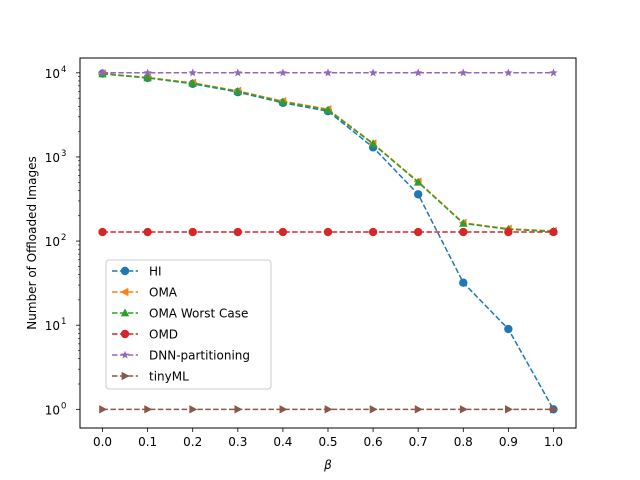 This screenshot has height=480, width=640. What do you see at coordinates (463, 442) in the screenshot?
I see `x-tick-label: 0.8` at bounding box center [463, 442].